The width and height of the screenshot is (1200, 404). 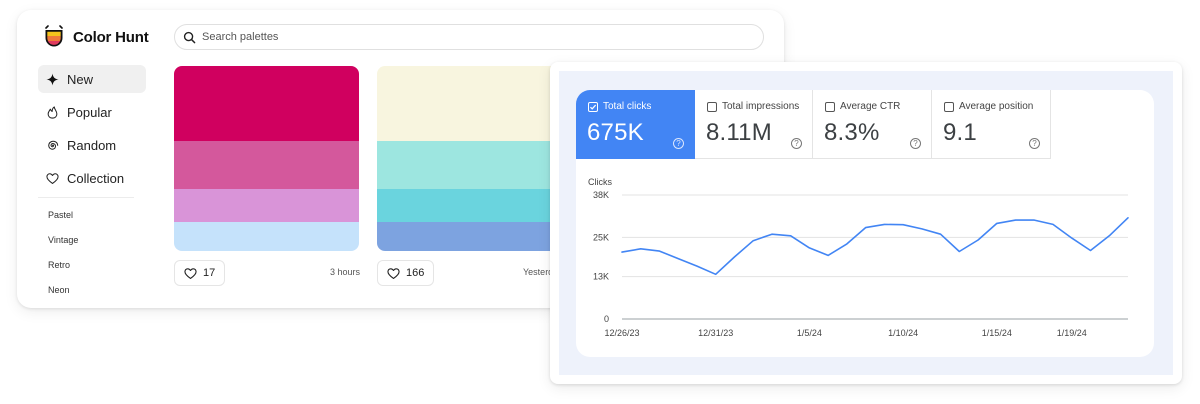 I want to click on metric-total-clicks: Total clicks 675K ?, so click(x=635, y=124).